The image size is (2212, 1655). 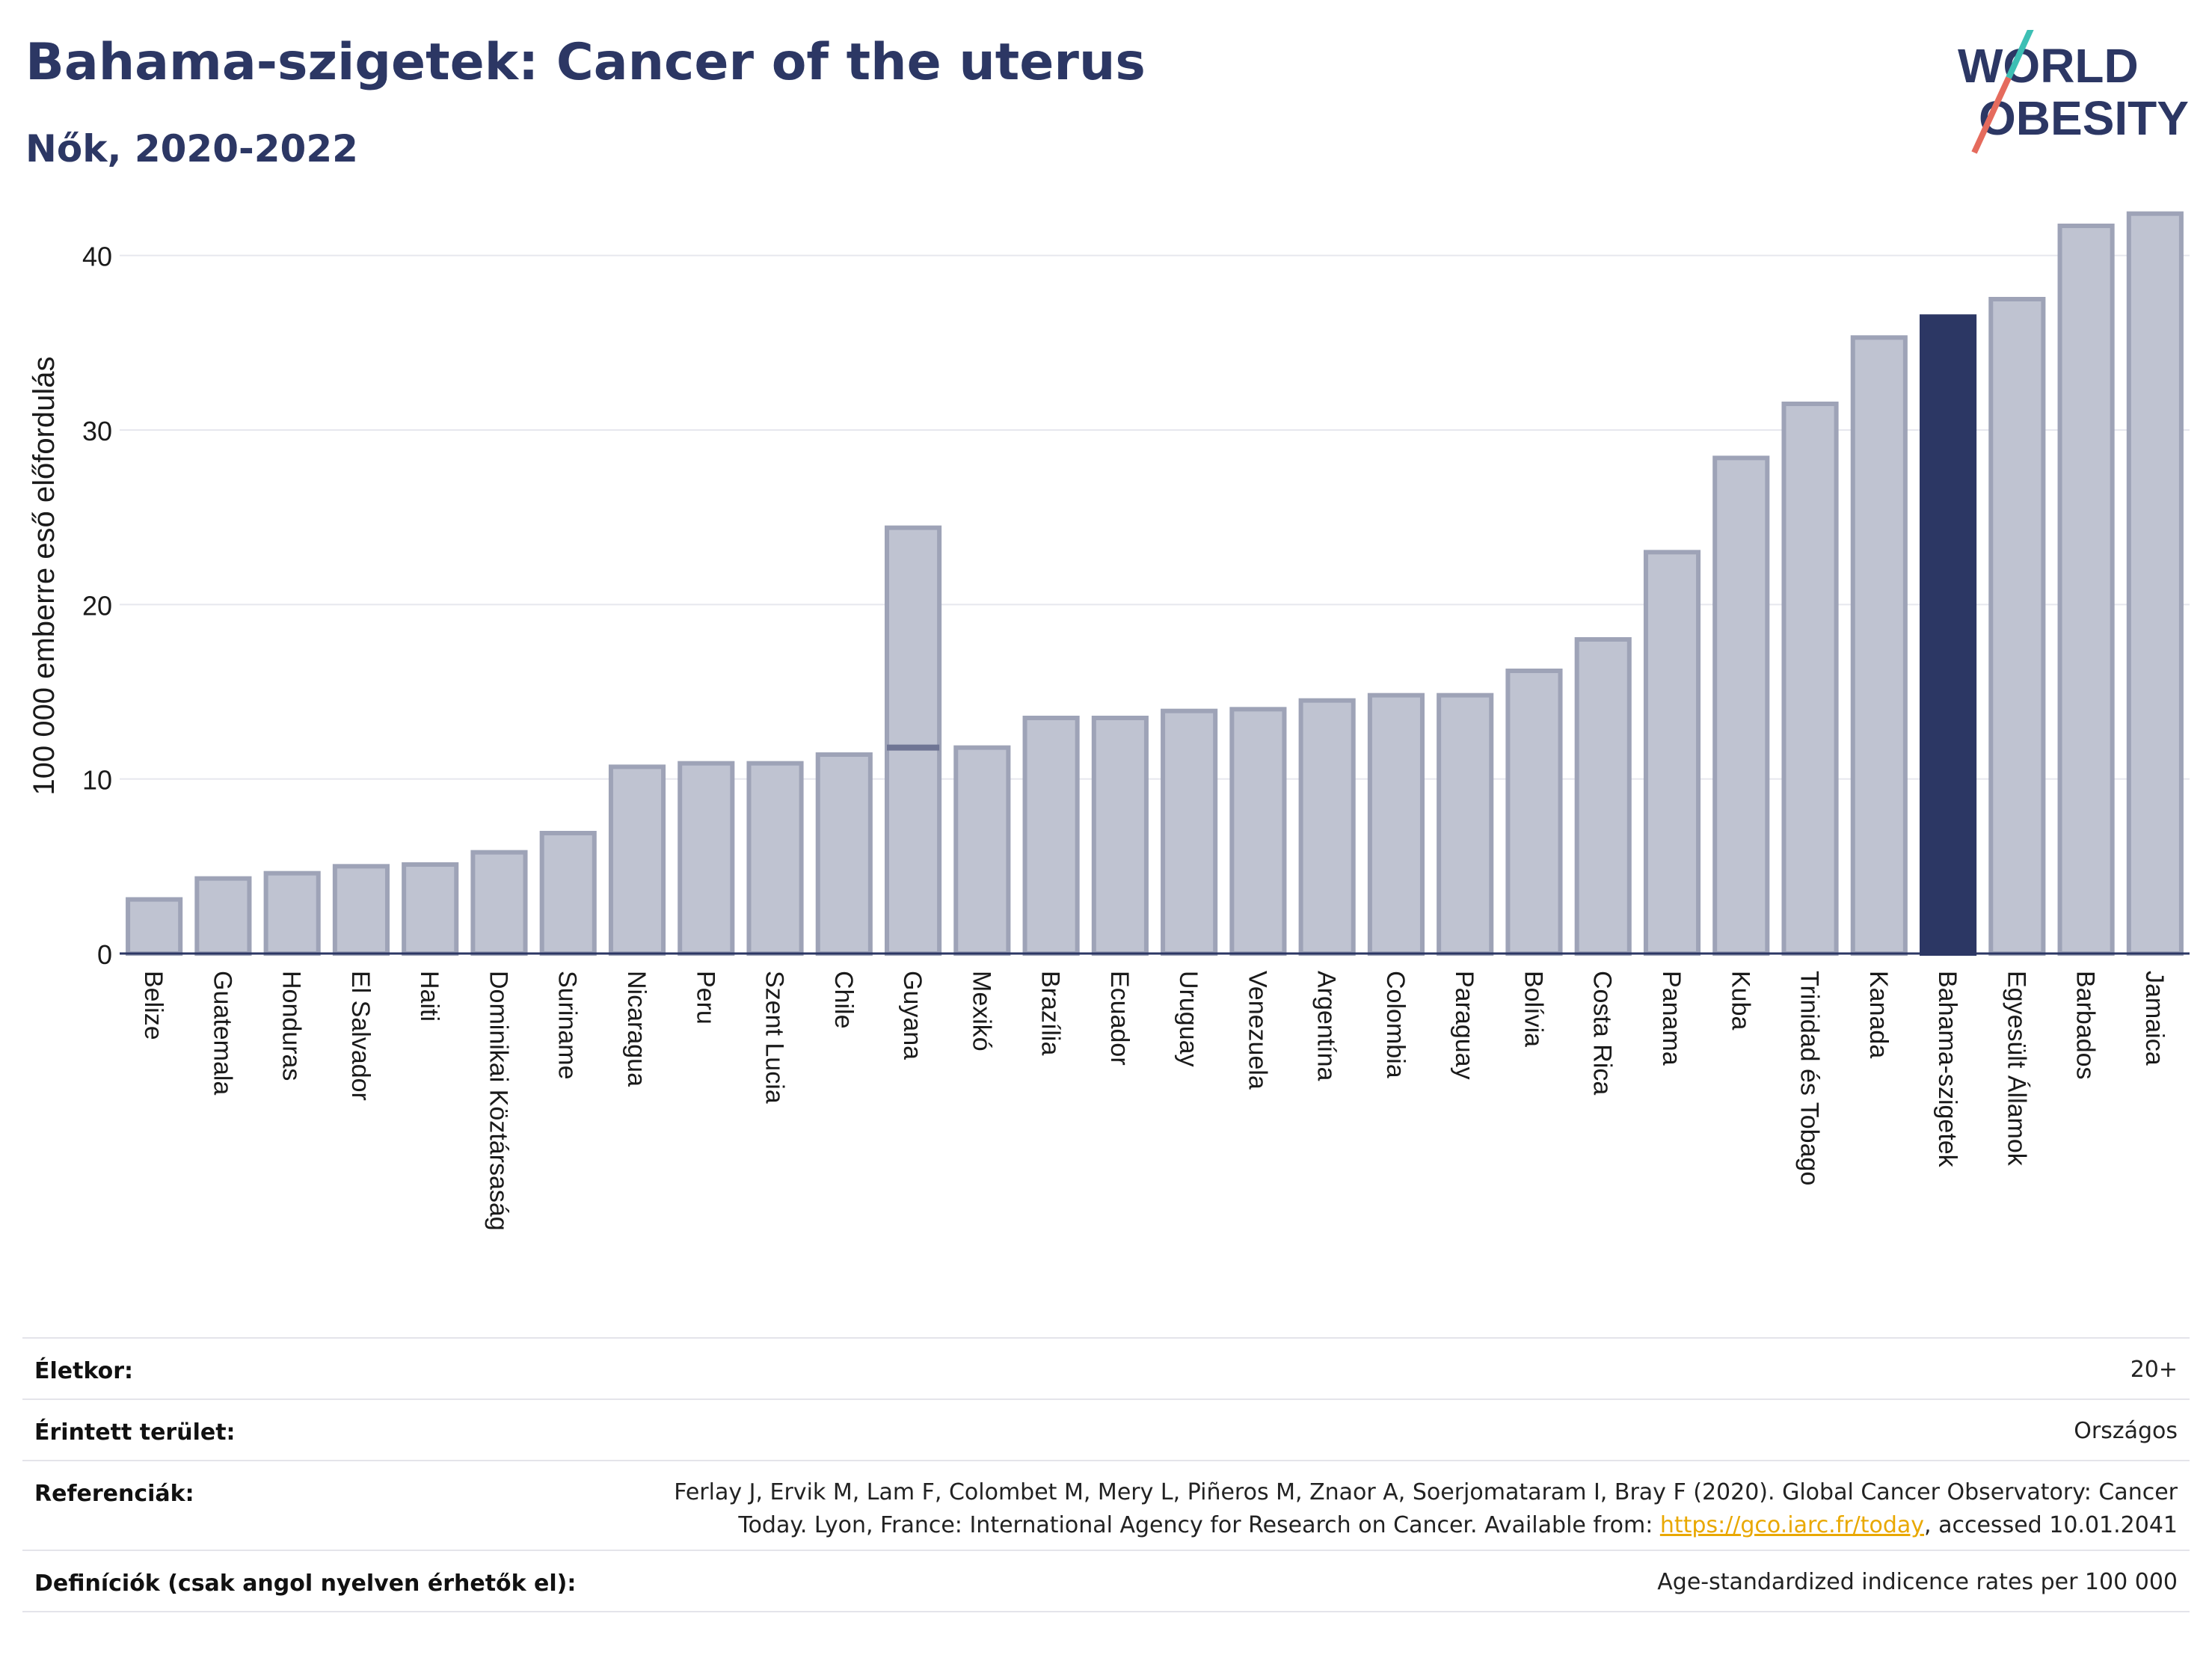 What do you see at coordinates (2084, 118) in the screenshot?
I see `logo-line2: OBESITY` at bounding box center [2084, 118].